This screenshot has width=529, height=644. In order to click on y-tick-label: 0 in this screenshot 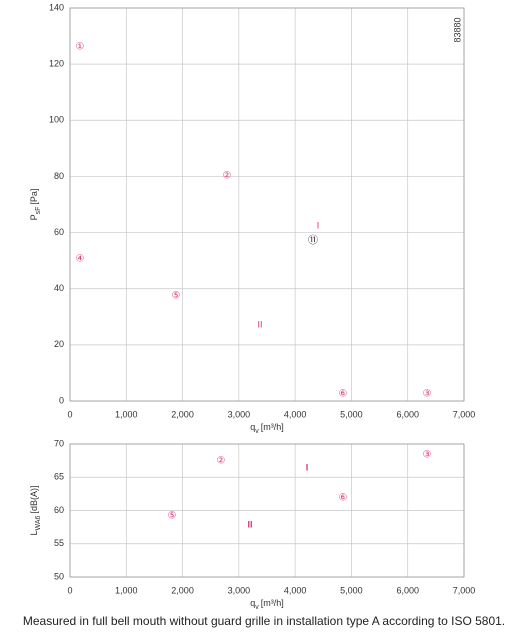, I will do `click(61, 400)`.